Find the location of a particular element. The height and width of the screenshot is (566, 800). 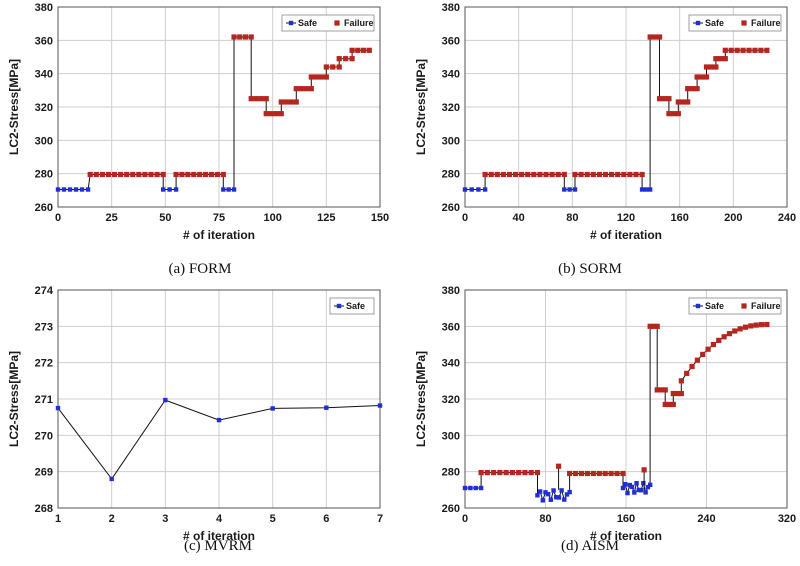

x-tick-label: 125 is located at coordinates (326, 218).